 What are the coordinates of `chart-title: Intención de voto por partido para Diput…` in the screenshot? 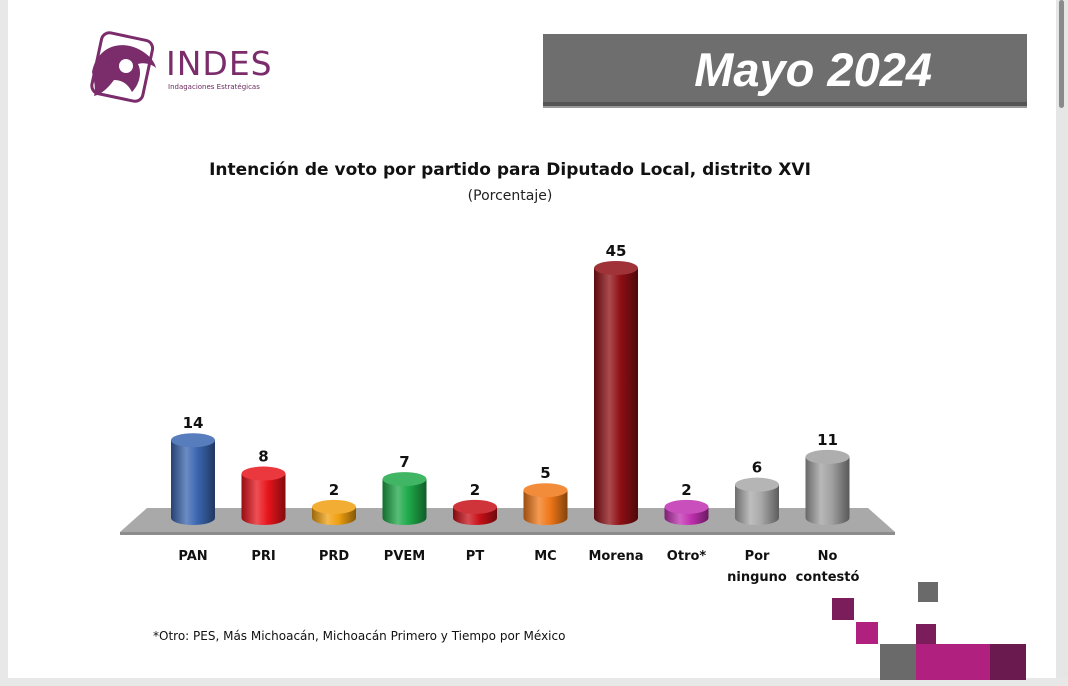 It's located at (510, 170).